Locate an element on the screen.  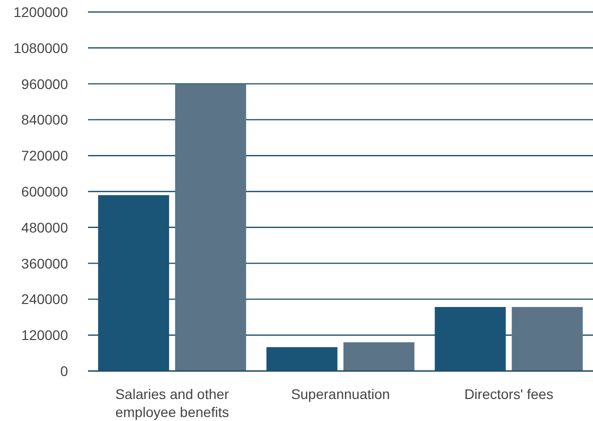
y-tick-label: 840000 is located at coordinates (44, 120).